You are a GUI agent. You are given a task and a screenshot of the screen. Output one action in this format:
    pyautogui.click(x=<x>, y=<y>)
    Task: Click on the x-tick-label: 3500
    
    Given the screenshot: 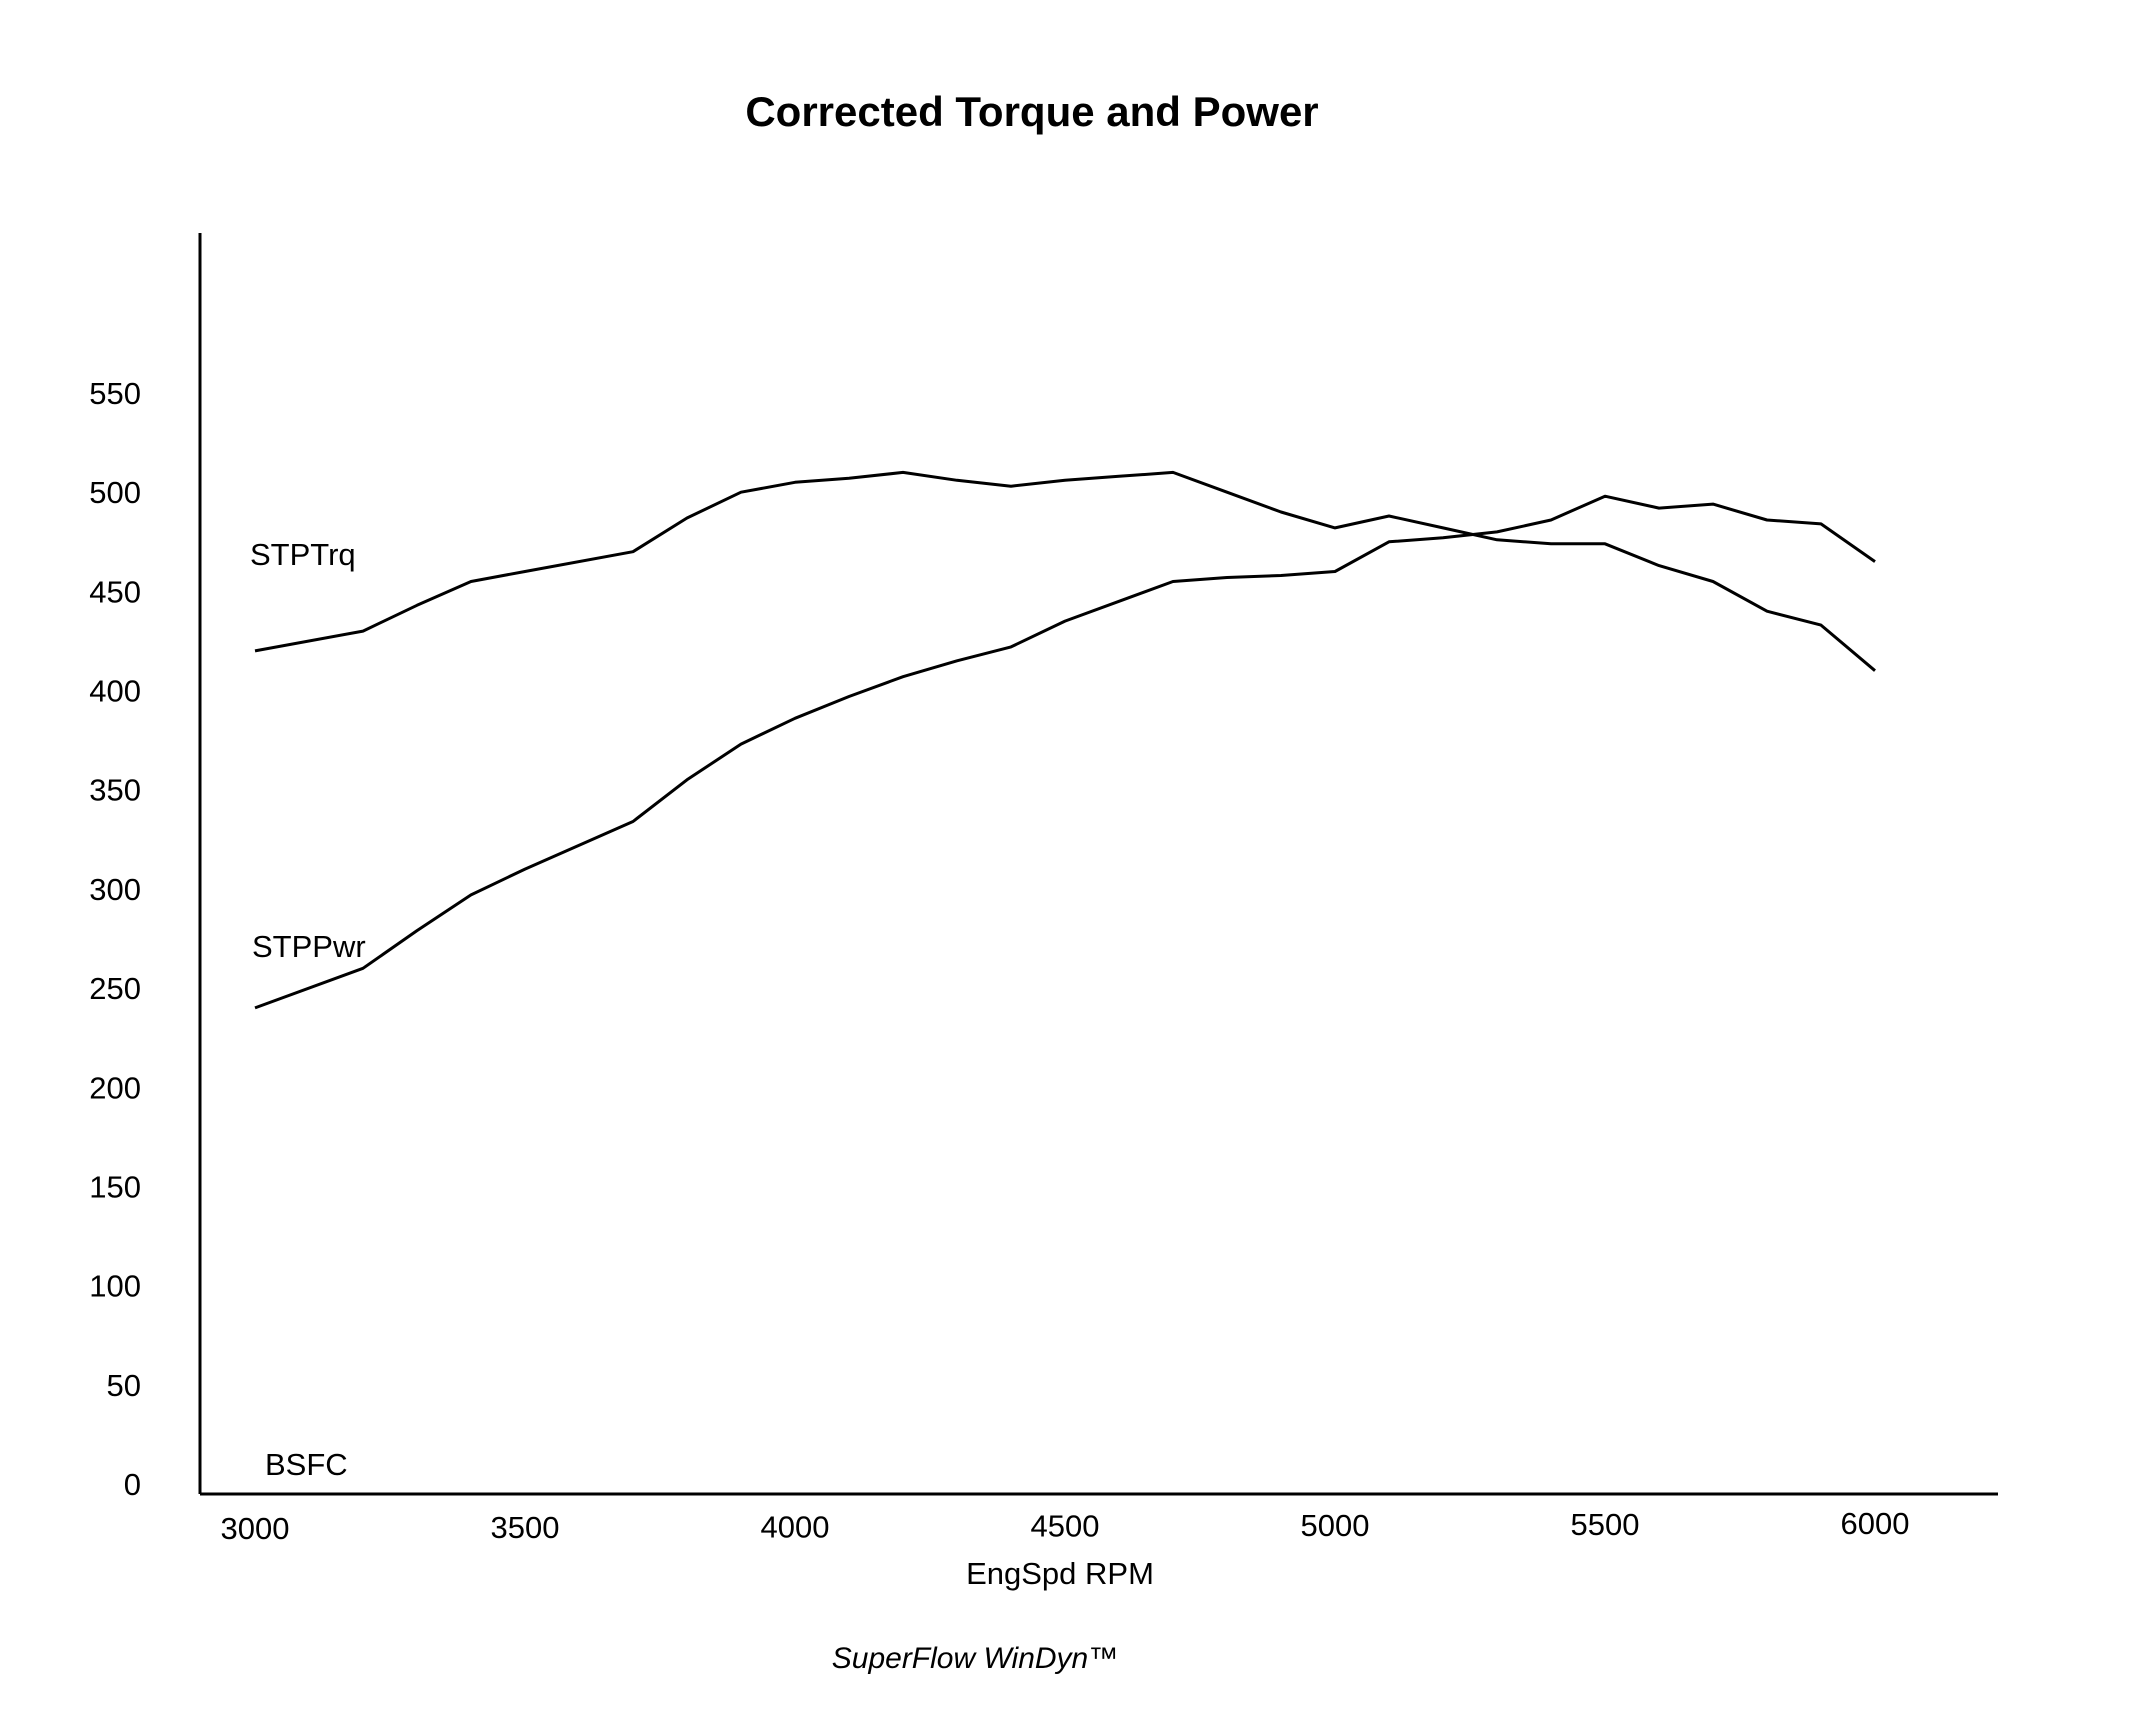 What is the action you would take?
    pyautogui.click(x=525, y=1527)
    